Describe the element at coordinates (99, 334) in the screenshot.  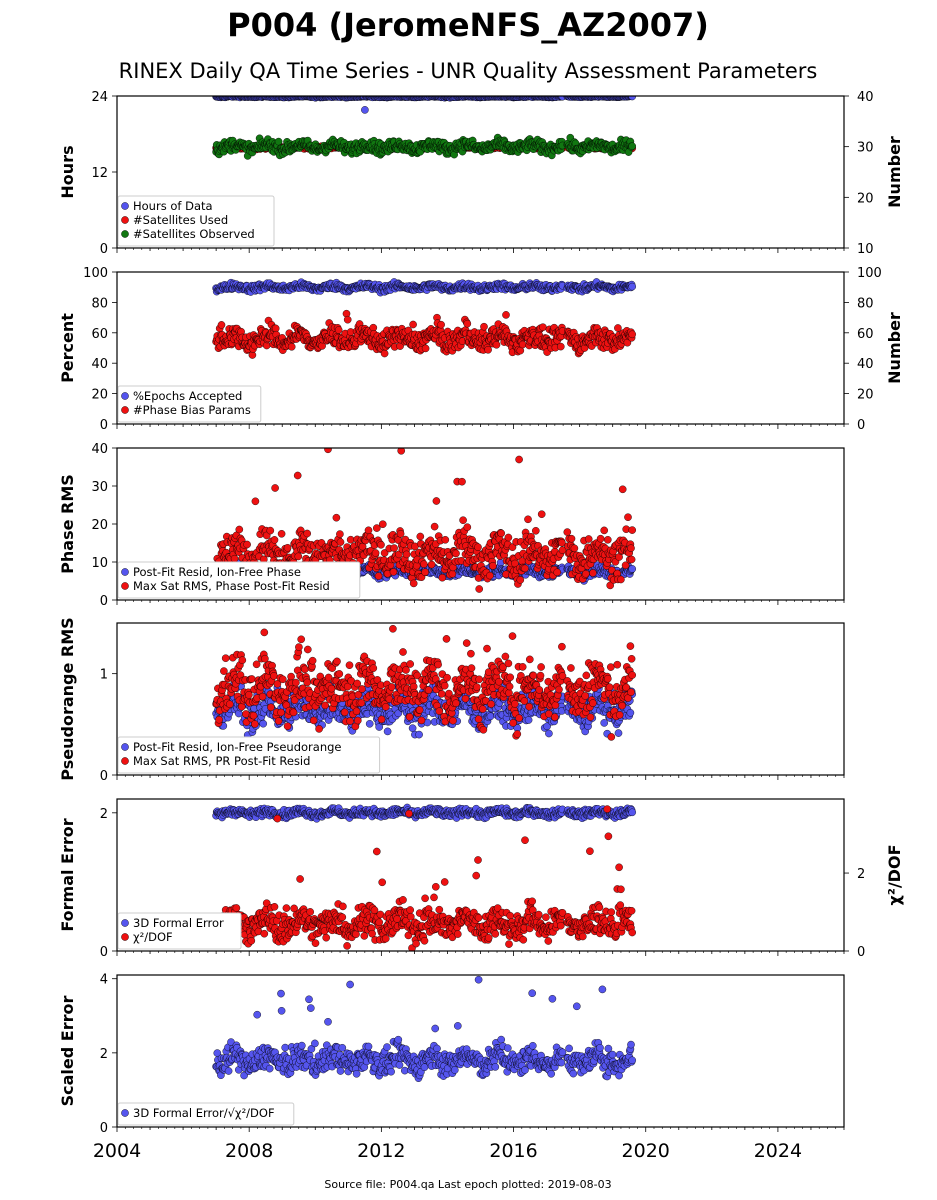
I see `y-tick-label: 60` at that location.